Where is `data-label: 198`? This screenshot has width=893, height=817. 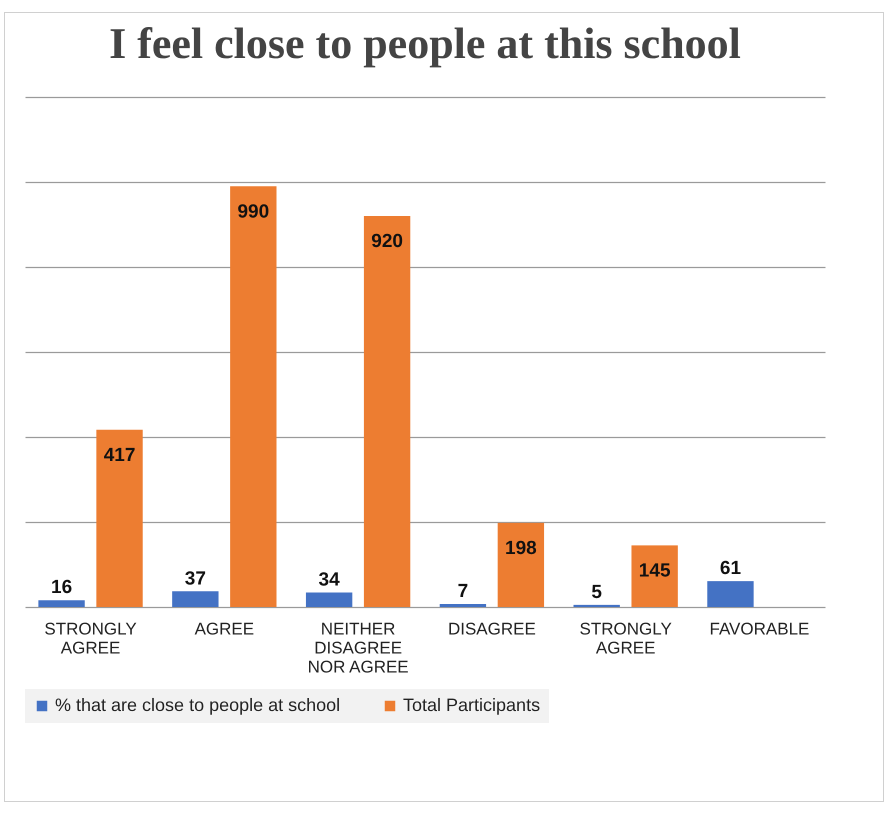 data-label: 198 is located at coordinates (521, 548).